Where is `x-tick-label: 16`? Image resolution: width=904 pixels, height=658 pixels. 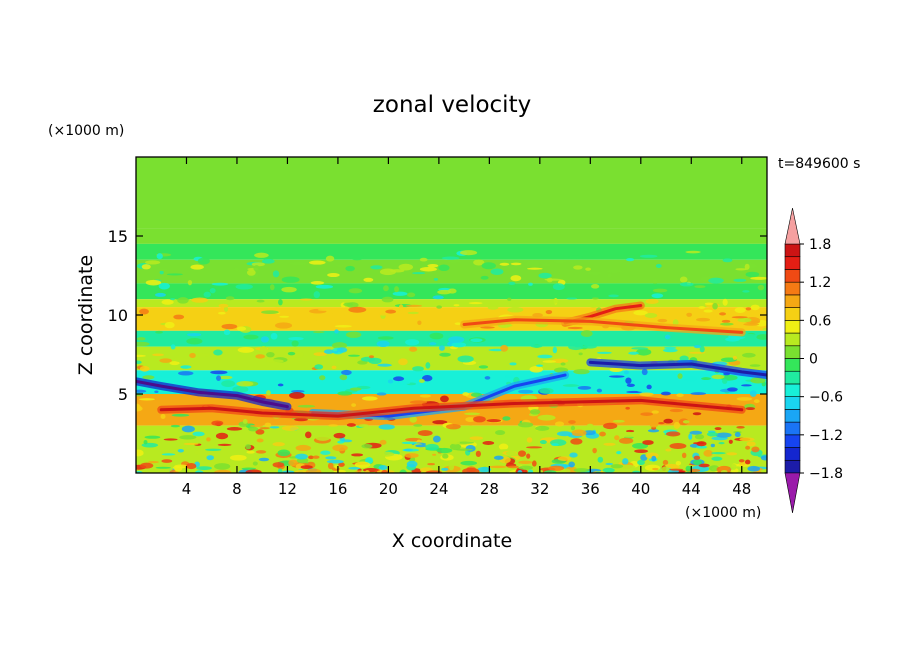 x-tick-label: 16 is located at coordinates (337, 489).